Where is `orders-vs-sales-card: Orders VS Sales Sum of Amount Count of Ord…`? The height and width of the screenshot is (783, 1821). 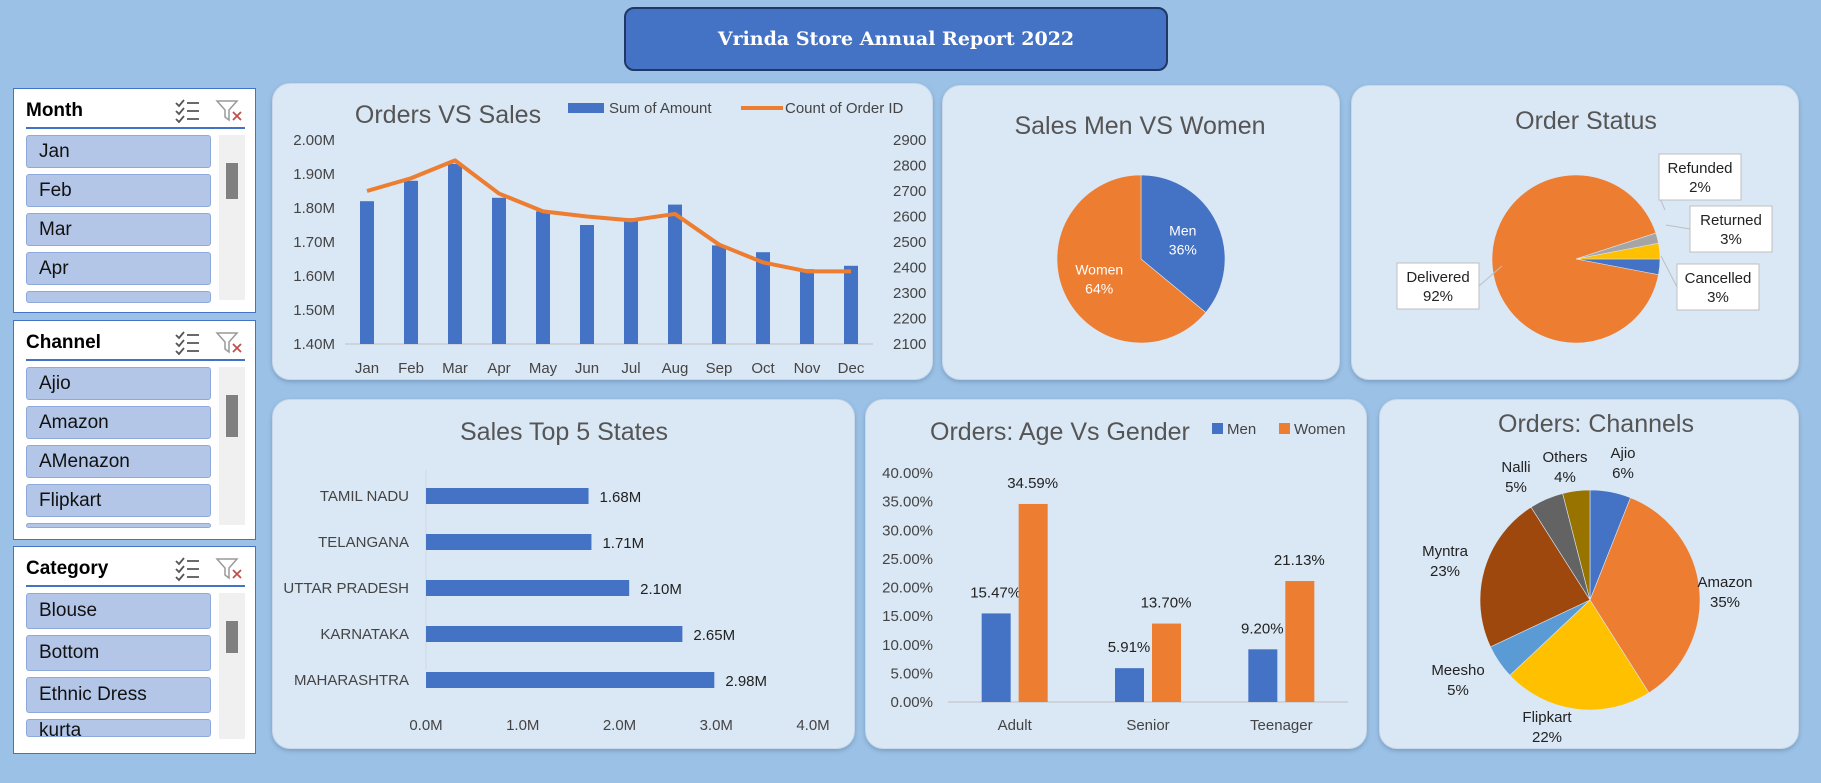
orders-vs-sales-card: Orders VS Sales Sum of Amount Count of Ord… is located at coordinates (602, 231).